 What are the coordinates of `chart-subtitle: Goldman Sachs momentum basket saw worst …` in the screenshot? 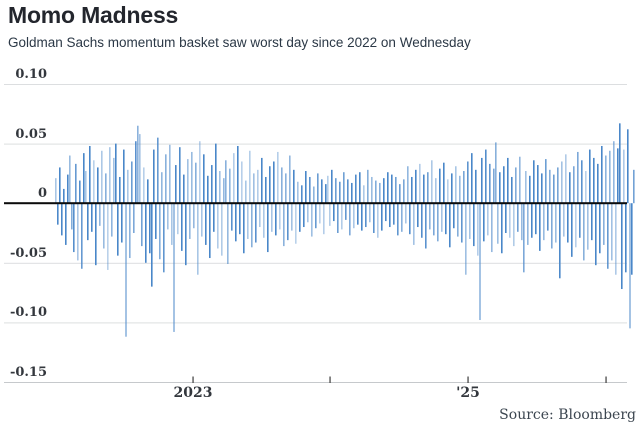 It's located at (239, 42).